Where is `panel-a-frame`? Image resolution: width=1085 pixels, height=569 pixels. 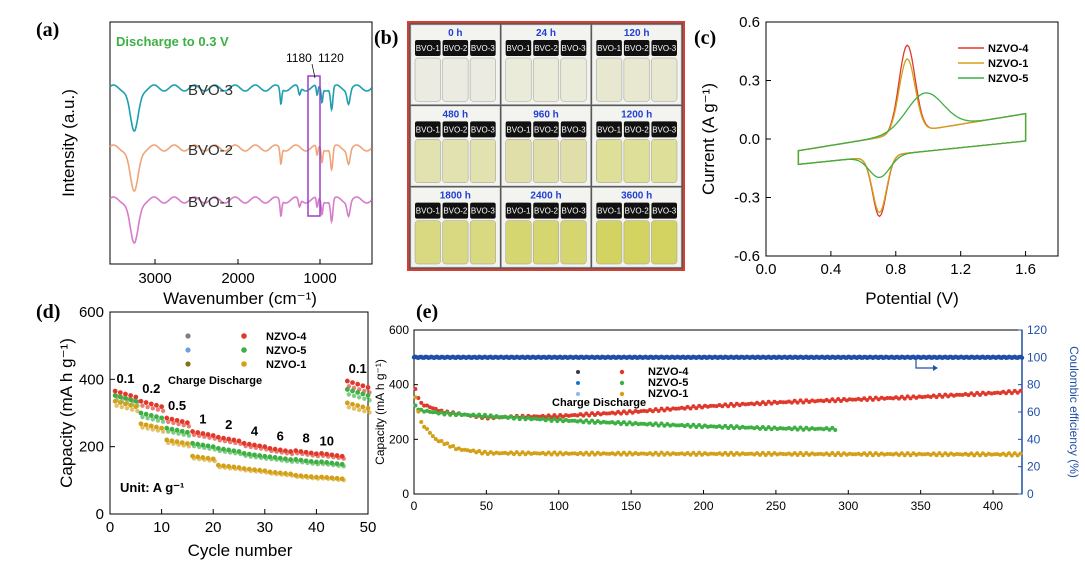
panel-a-frame is located at coordinates (241, 143).